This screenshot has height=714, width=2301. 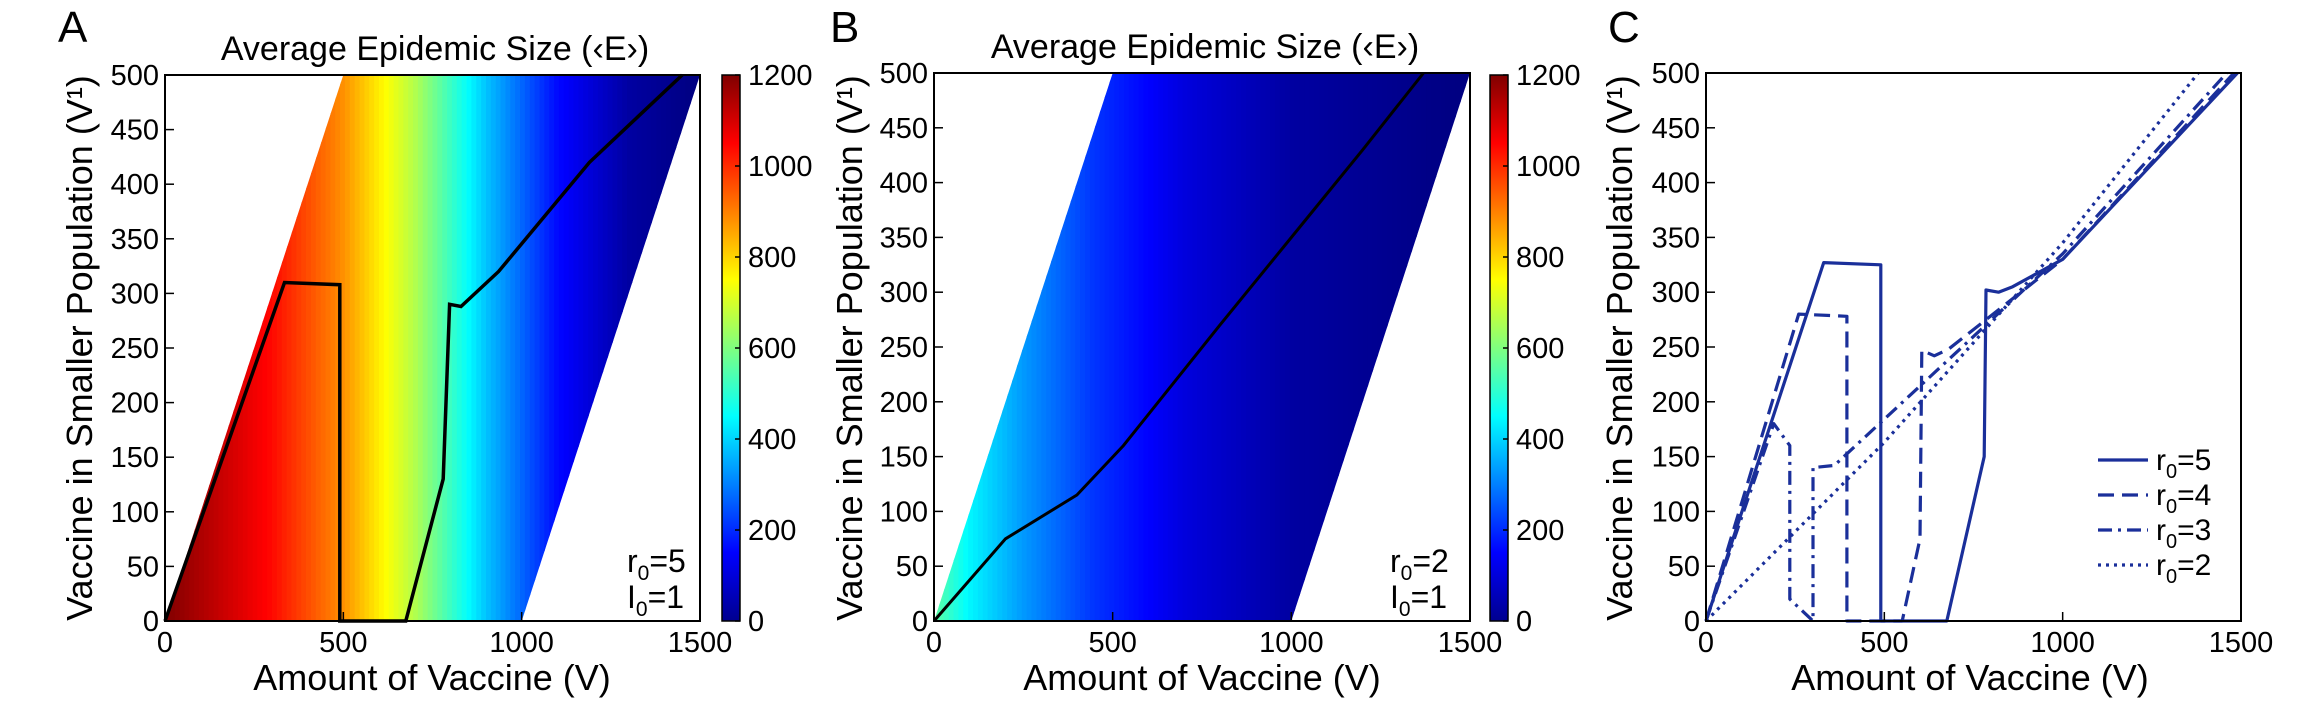 I want to click on panel-b-y-tick-label: 450, so click(x=904, y=129).